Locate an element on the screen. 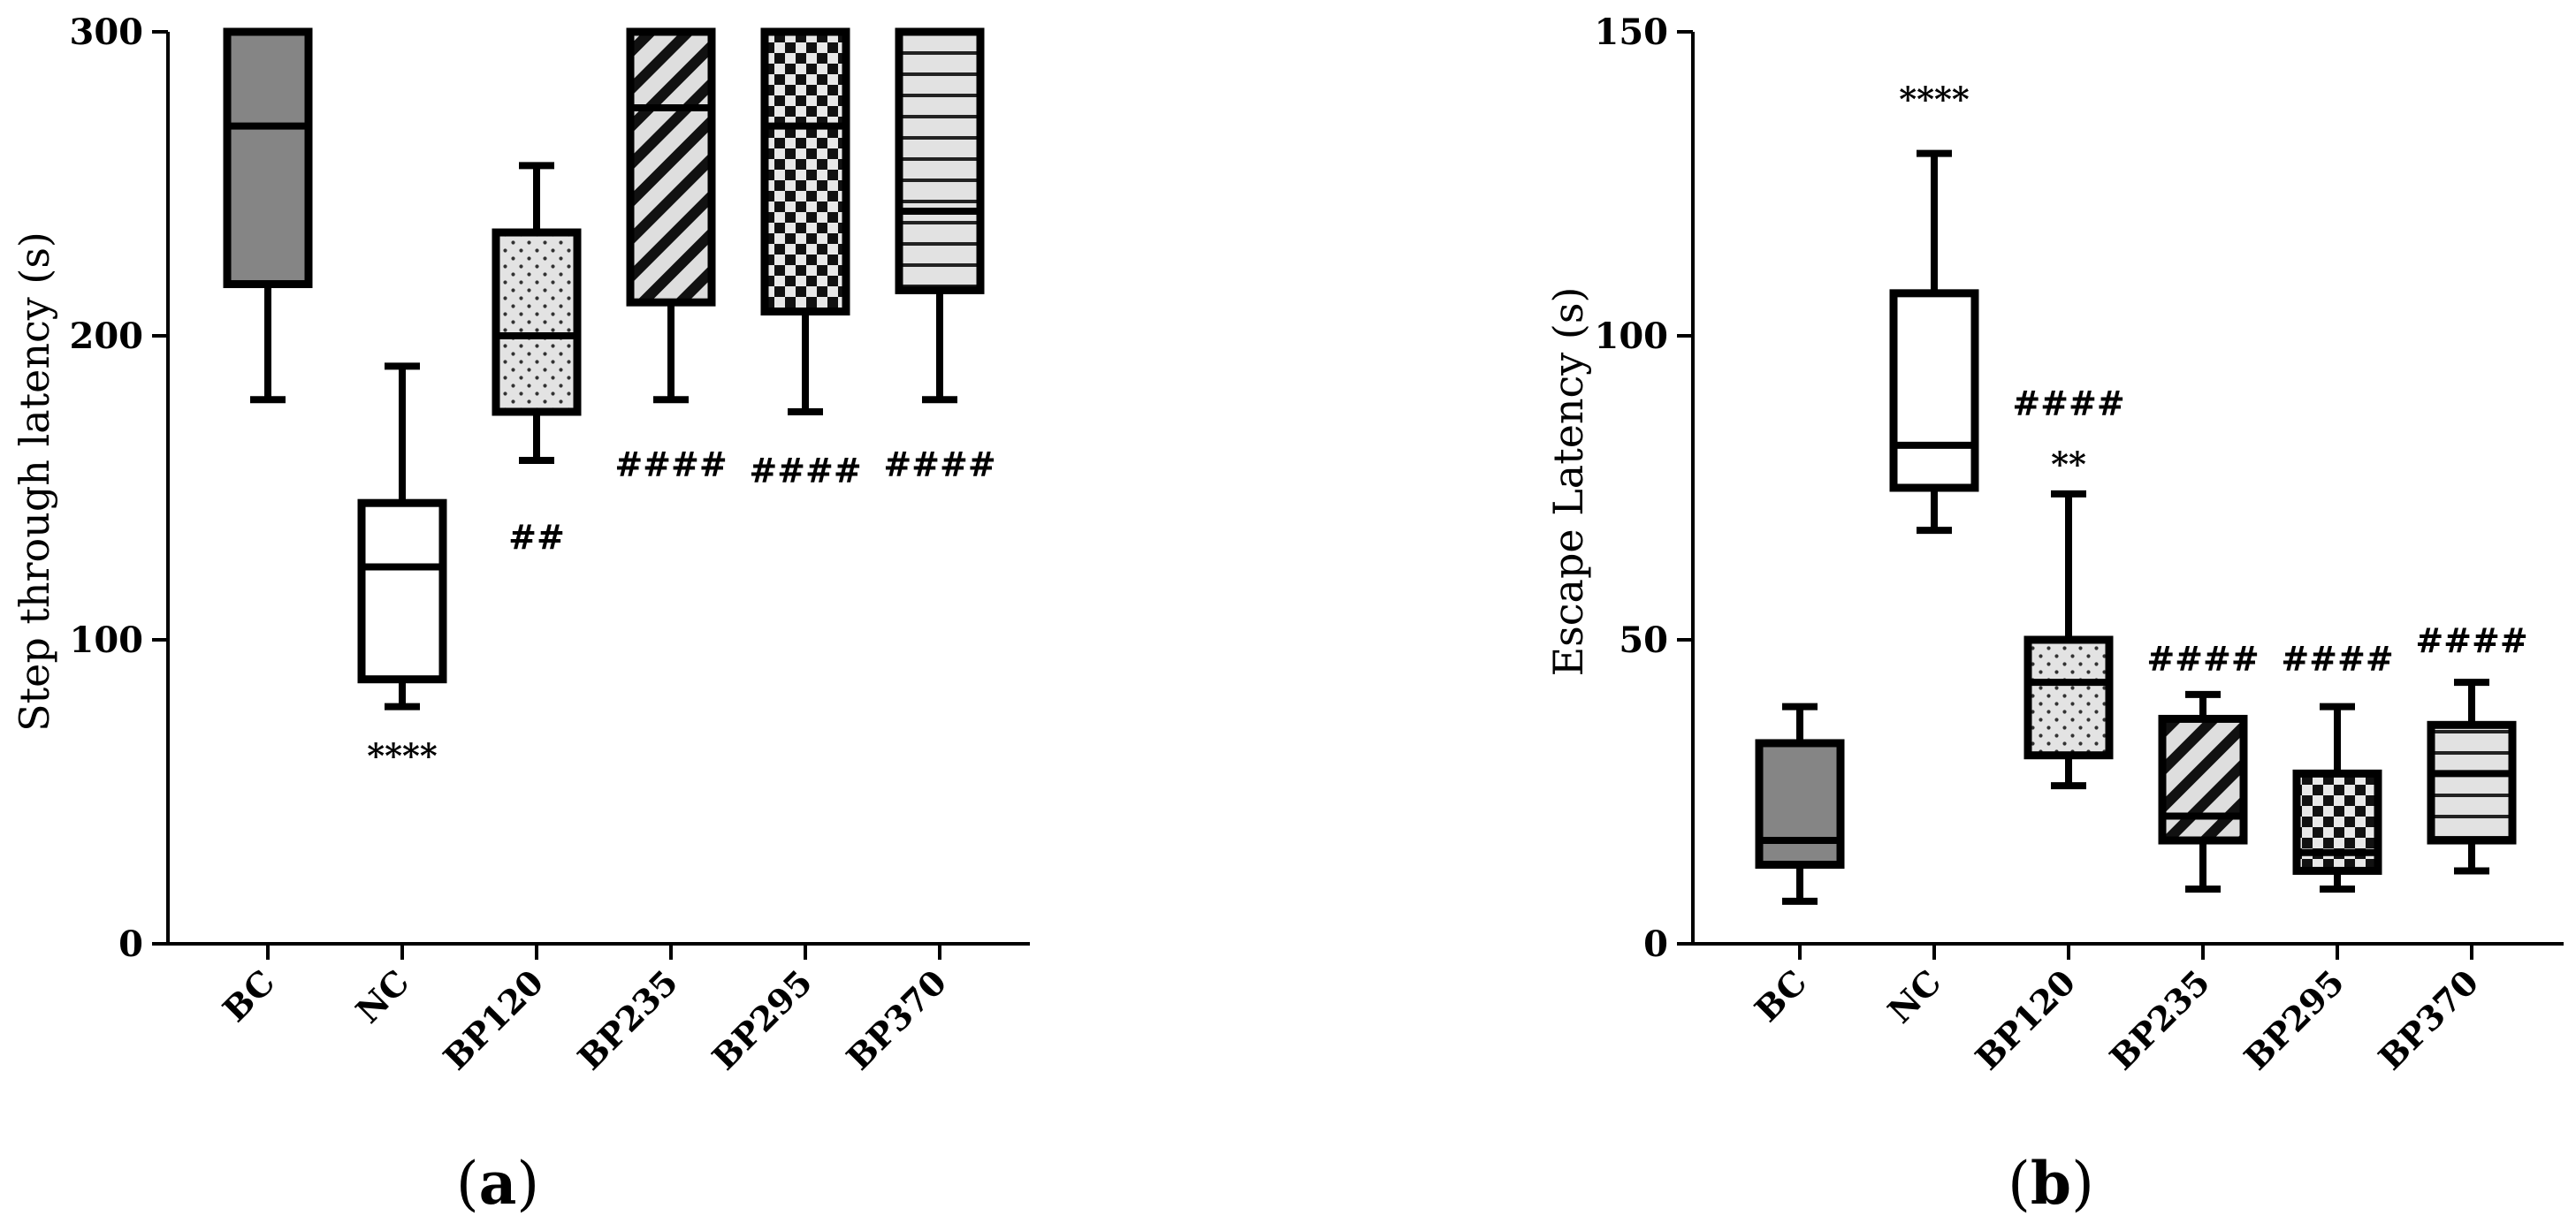 The image size is (2576, 1231). y-tick-label: 150 is located at coordinates (1632, 32).